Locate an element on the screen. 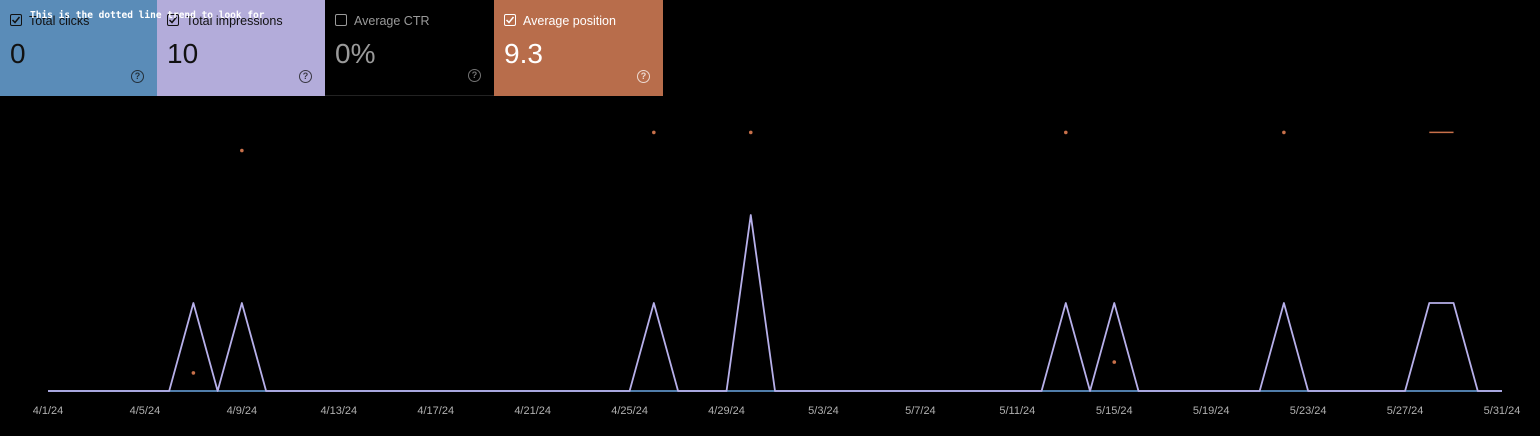 The image size is (1540, 436). metric-card: Total clicks 0? is located at coordinates (78, 48).